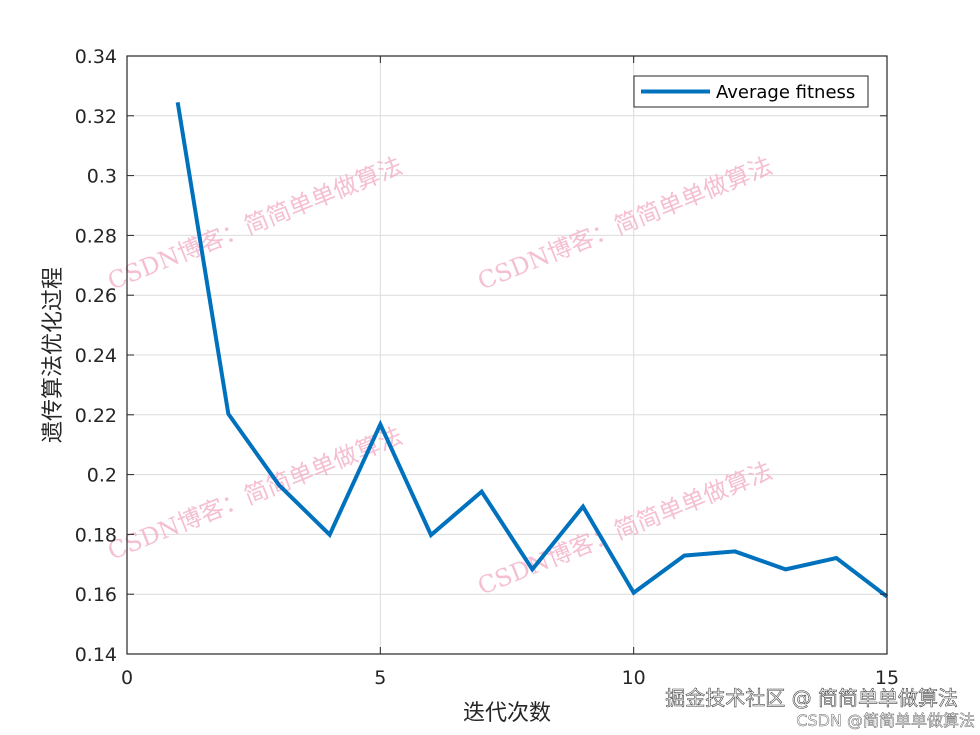  Describe the element at coordinates (785, 92) in the screenshot. I see `legend-label: Average fitness` at that location.